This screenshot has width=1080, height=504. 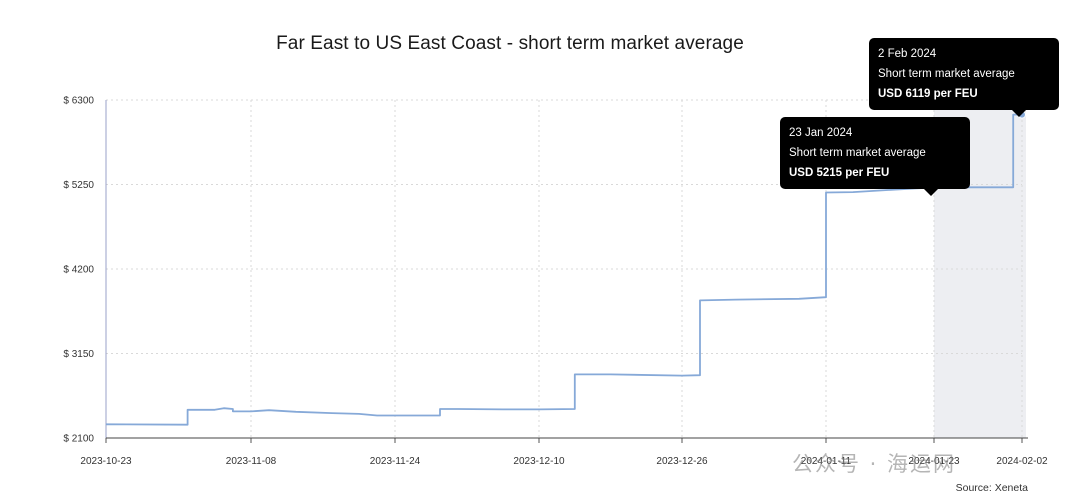 I want to click on y-tick-label: $ 2100, so click(x=78, y=439).